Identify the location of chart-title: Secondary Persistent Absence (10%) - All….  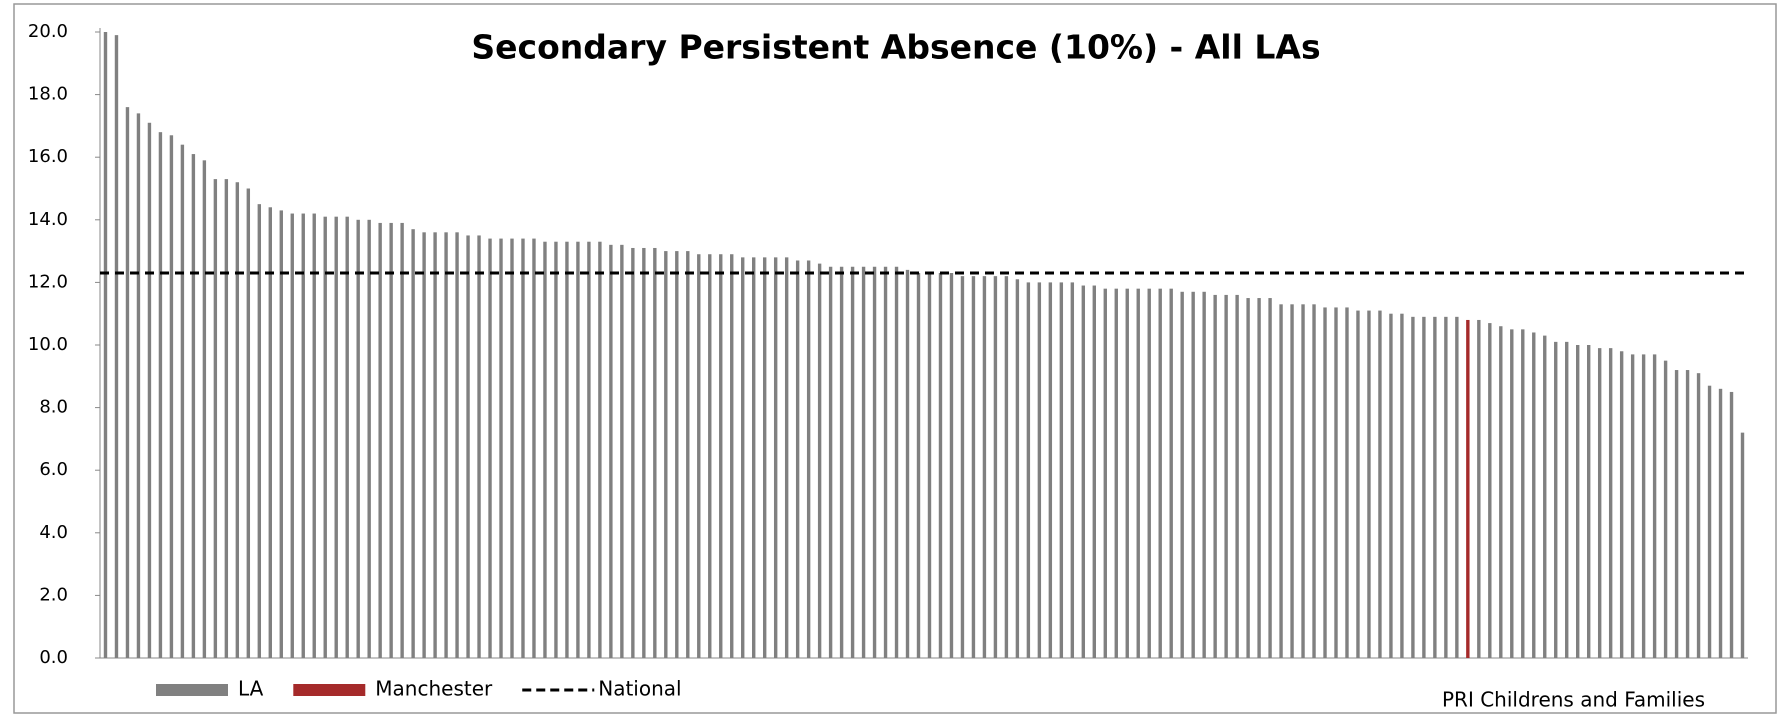
(895, 47).